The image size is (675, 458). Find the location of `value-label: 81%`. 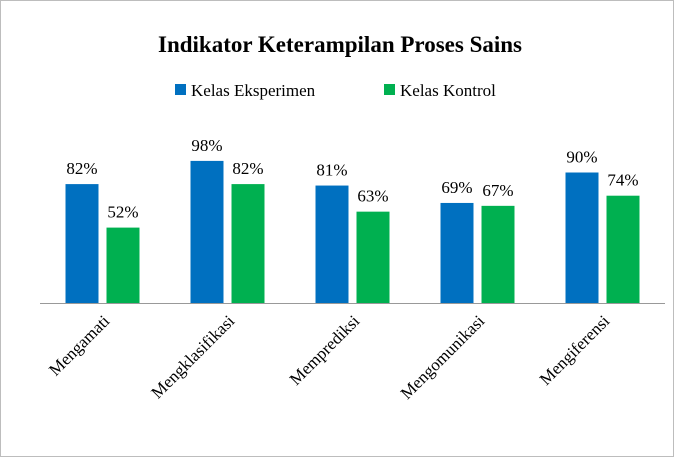

value-label: 81% is located at coordinates (331, 170).